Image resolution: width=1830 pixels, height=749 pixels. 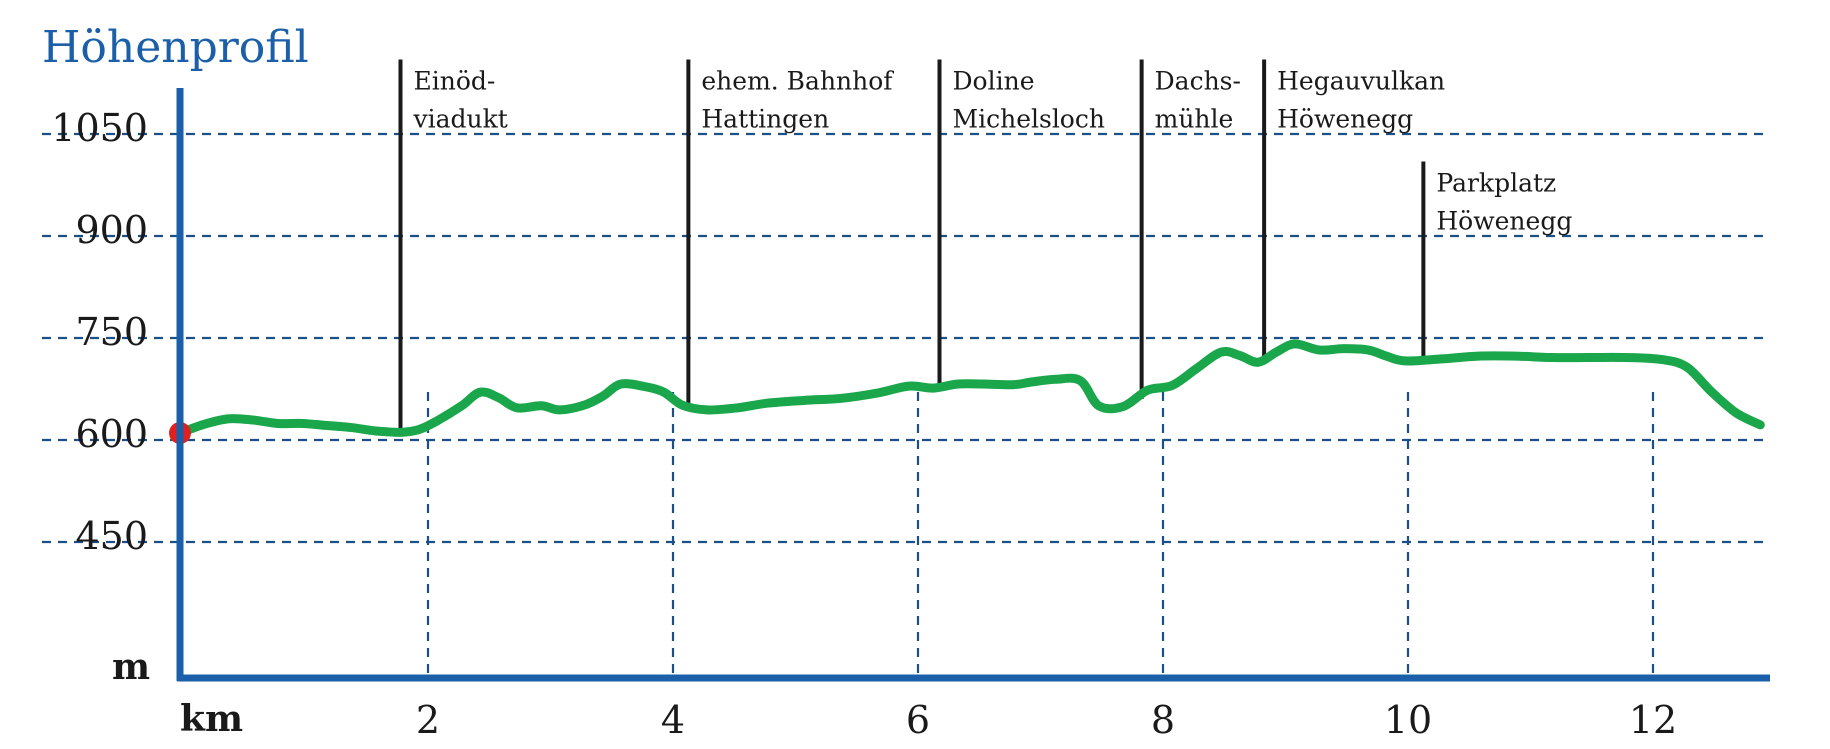 What do you see at coordinates (99, 128) in the screenshot?
I see `y-tick-label-1050: 1050` at bounding box center [99, 128].